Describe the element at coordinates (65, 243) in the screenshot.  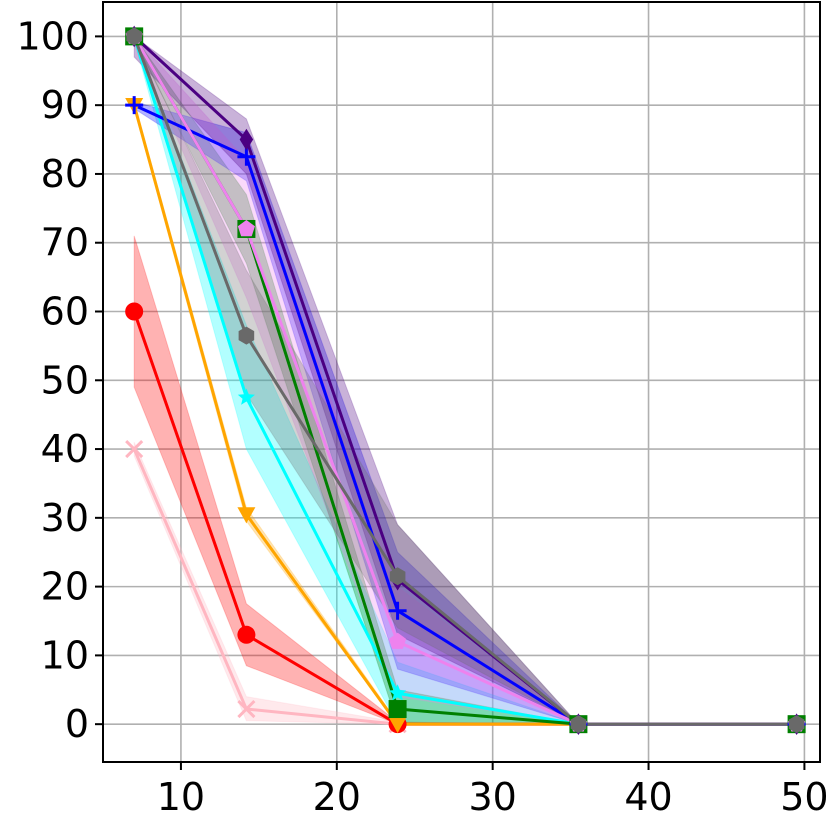
I see `y-tick-label: 70` at that location.